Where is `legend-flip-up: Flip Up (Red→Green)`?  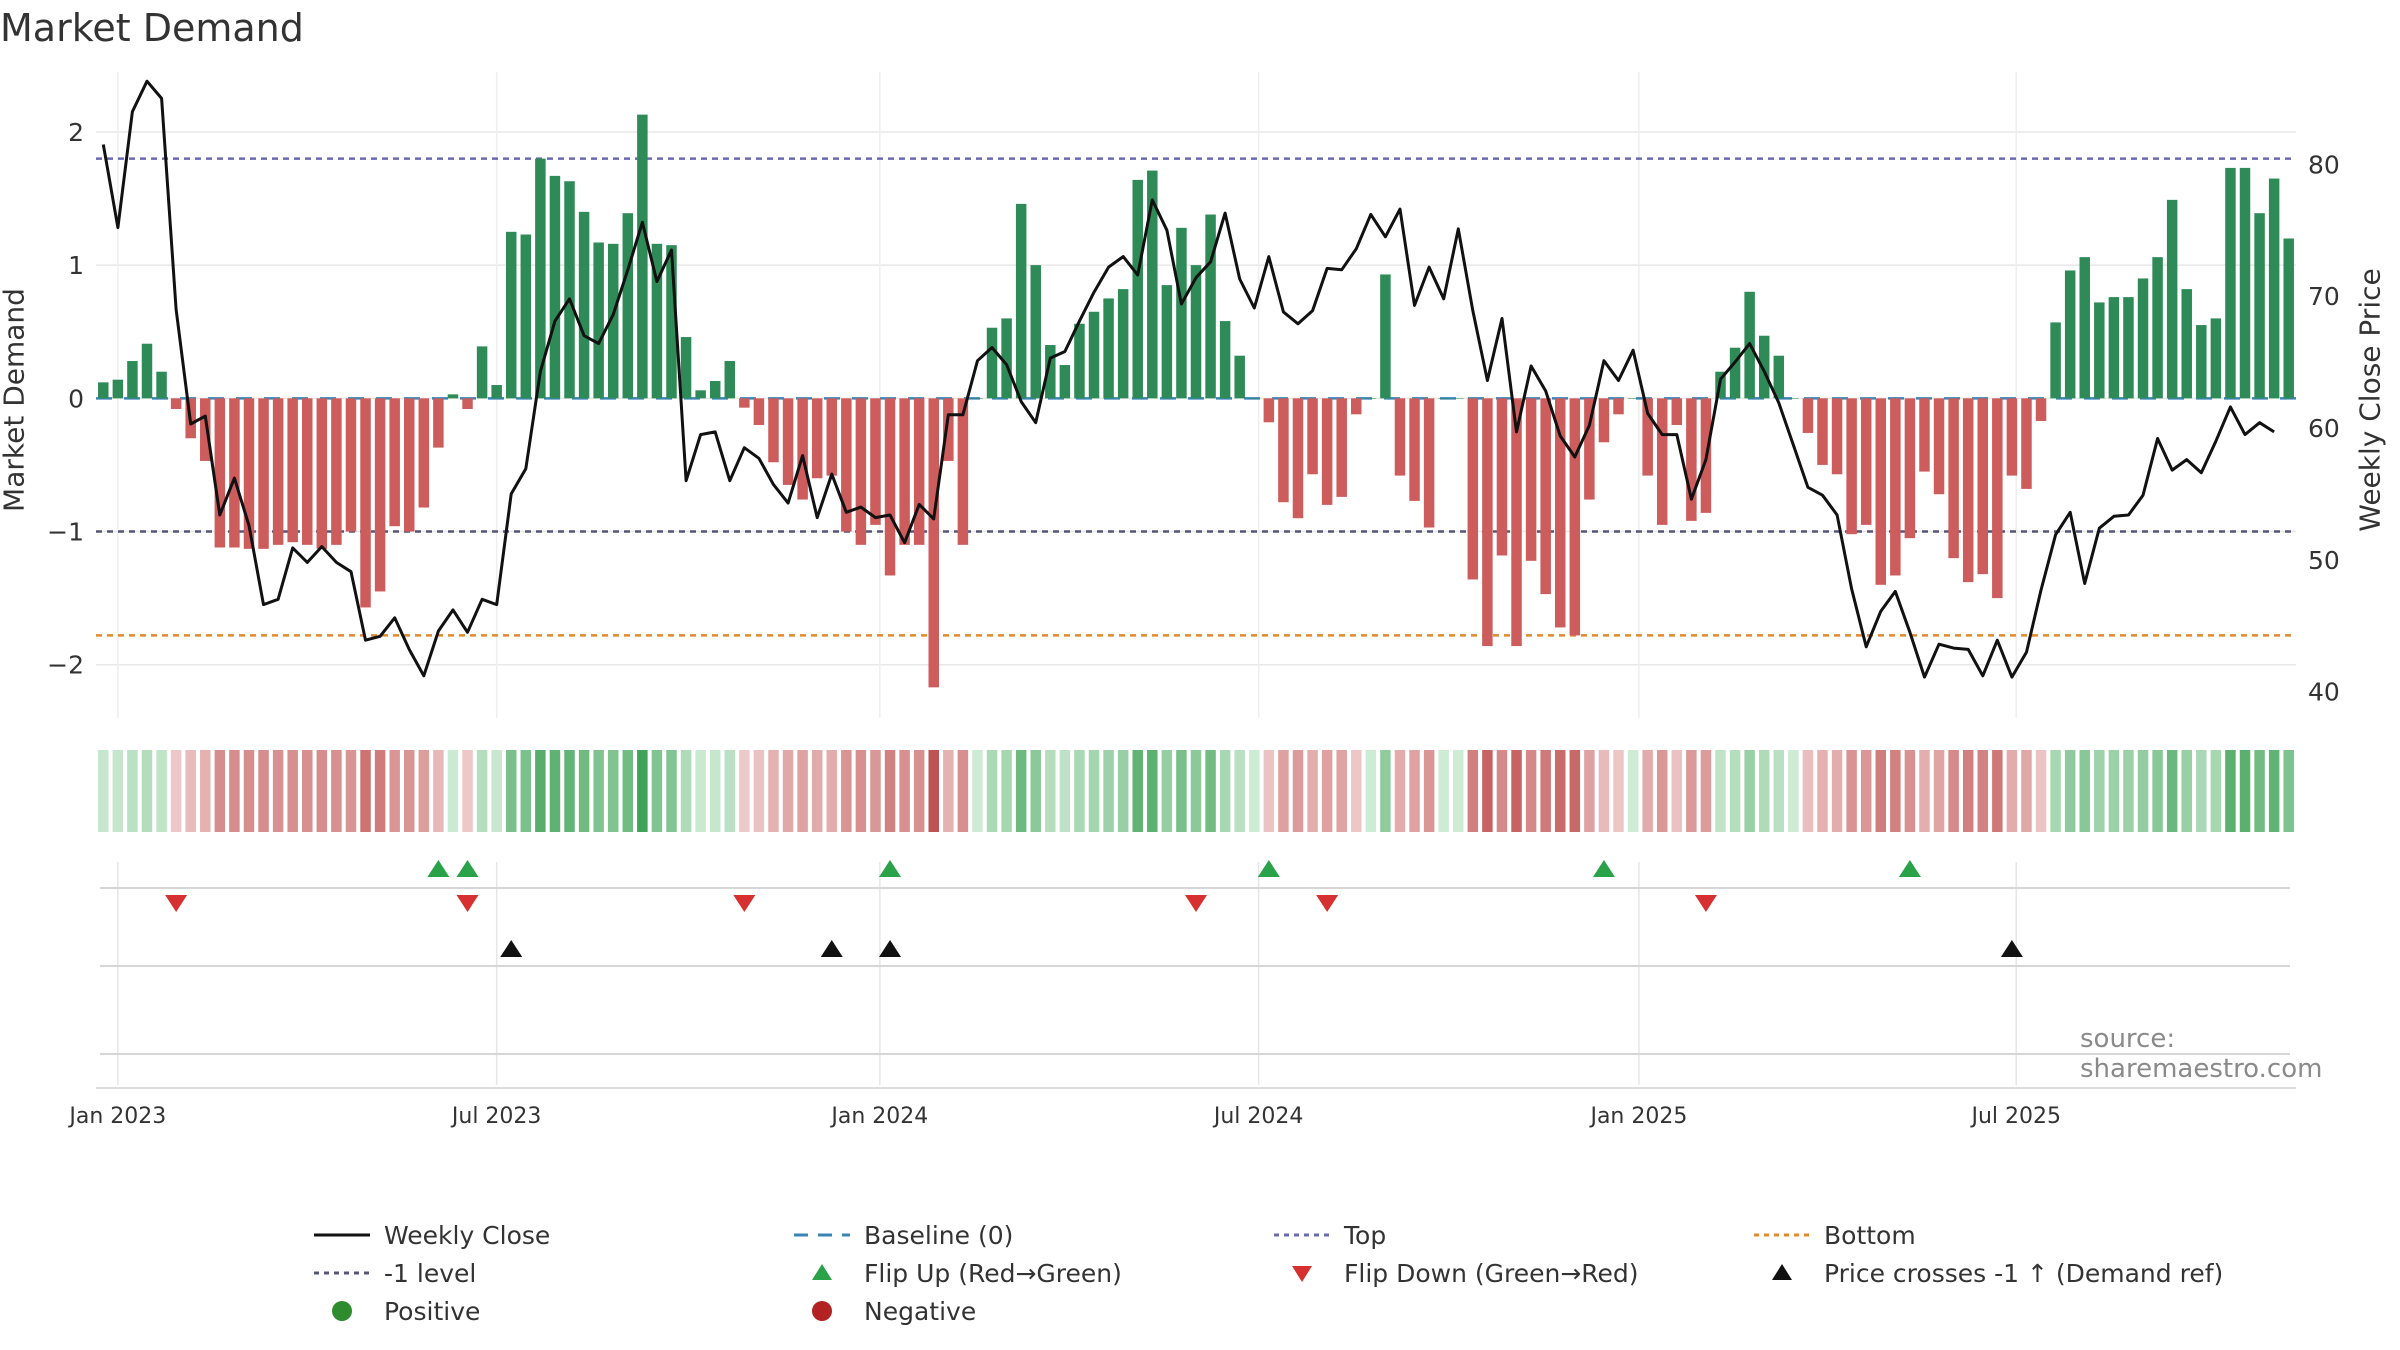
legend-flip-up: Flip Up (Red→Green) is located at coordinates (956, 1273).